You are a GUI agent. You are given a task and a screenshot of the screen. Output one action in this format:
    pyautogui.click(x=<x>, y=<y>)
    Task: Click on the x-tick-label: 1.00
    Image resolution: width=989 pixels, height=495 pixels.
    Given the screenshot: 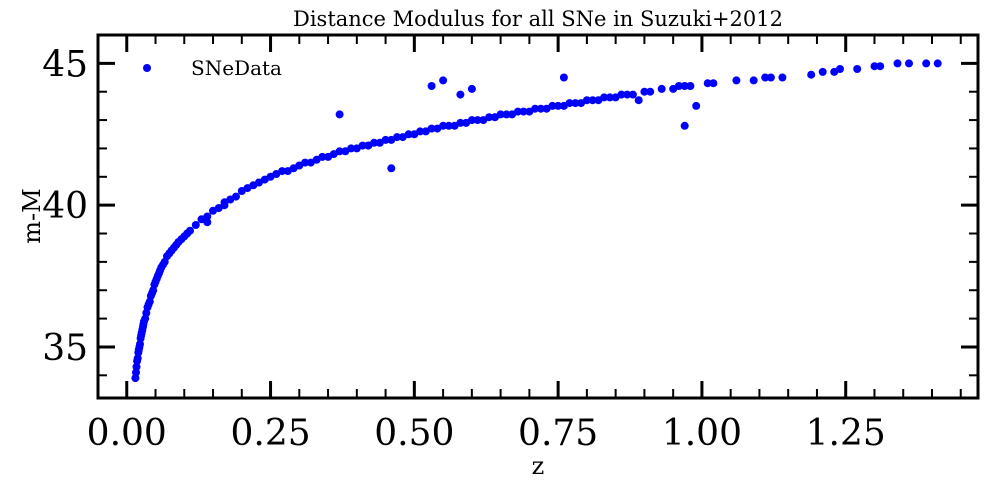 What is the action you would take?
    pyautogui.click(x=702, y=433)
    